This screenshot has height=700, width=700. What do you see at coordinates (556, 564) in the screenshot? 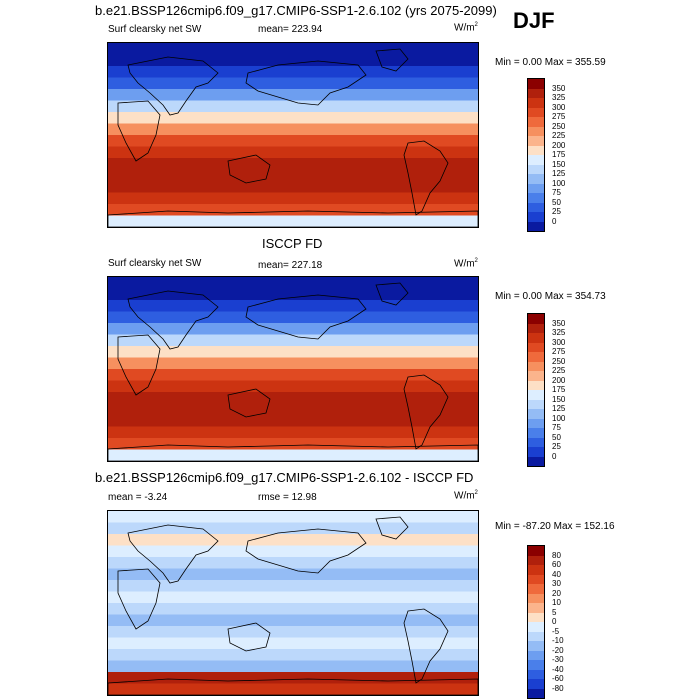
I see `colorbar-tick-label: 60` at bounding box center [556, 564].